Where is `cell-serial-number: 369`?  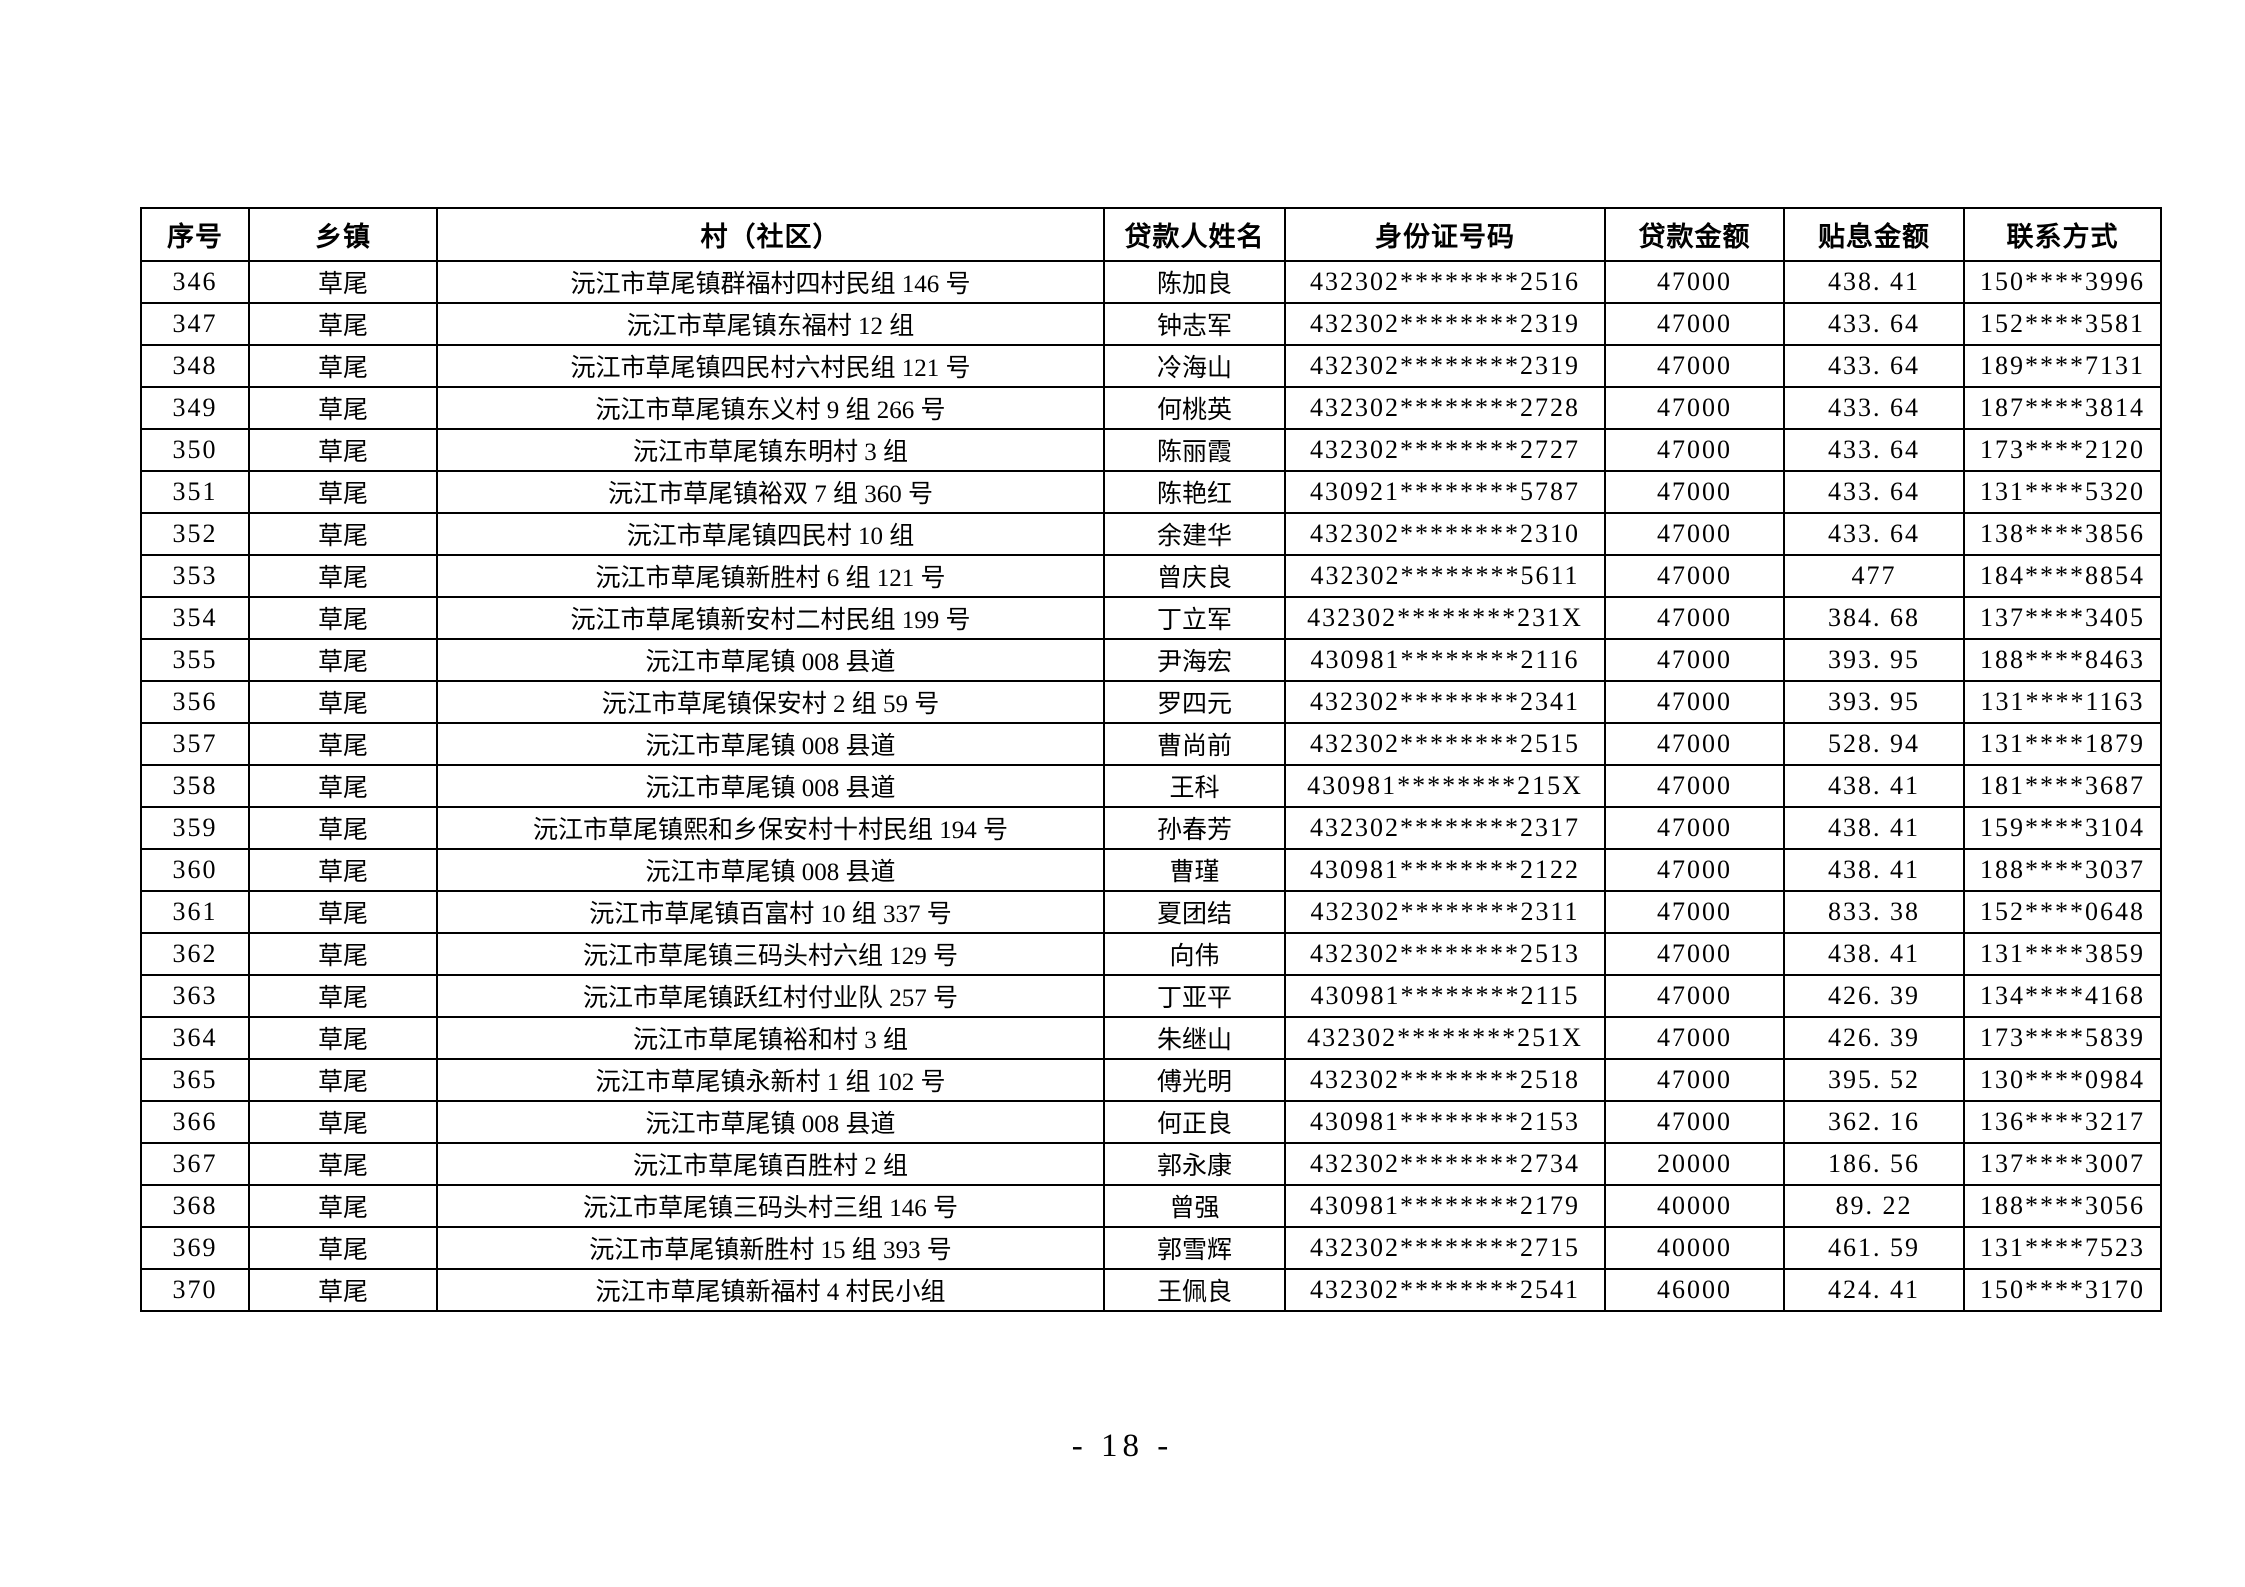 cell-serial-number: 369 is located at coordinates (195, 1248).